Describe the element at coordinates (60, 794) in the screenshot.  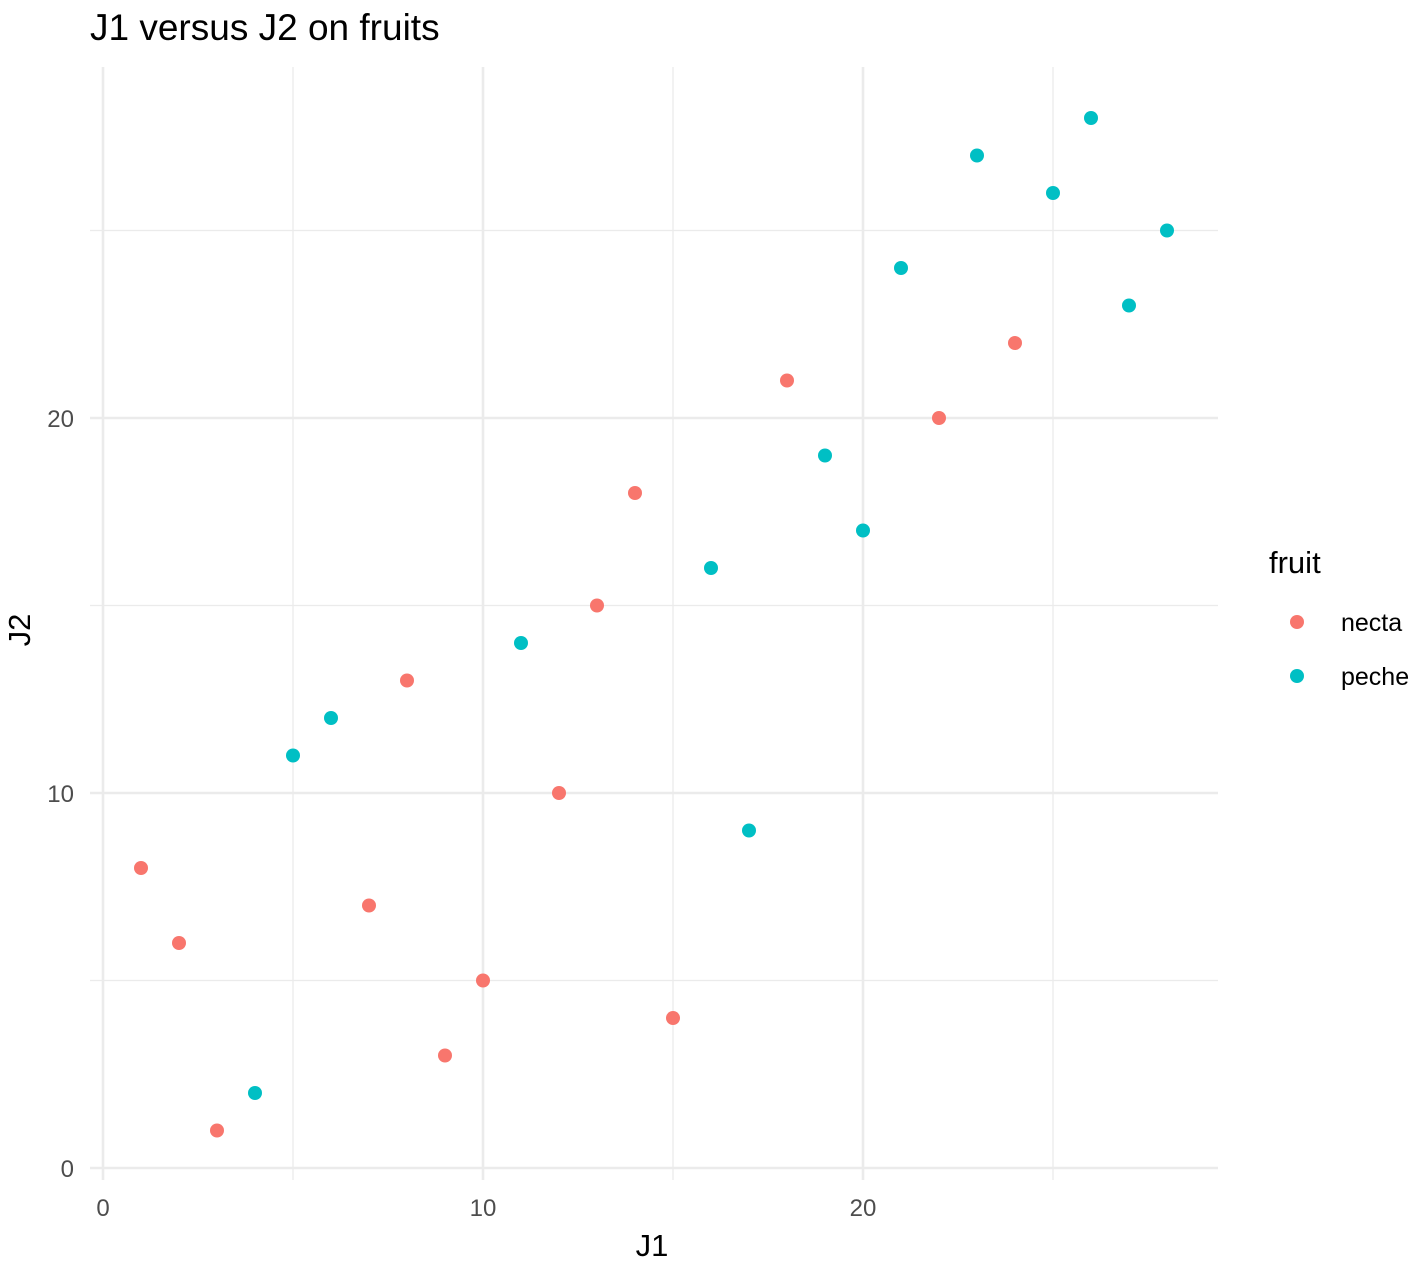
I see `y-tick-label: 10` at that location.